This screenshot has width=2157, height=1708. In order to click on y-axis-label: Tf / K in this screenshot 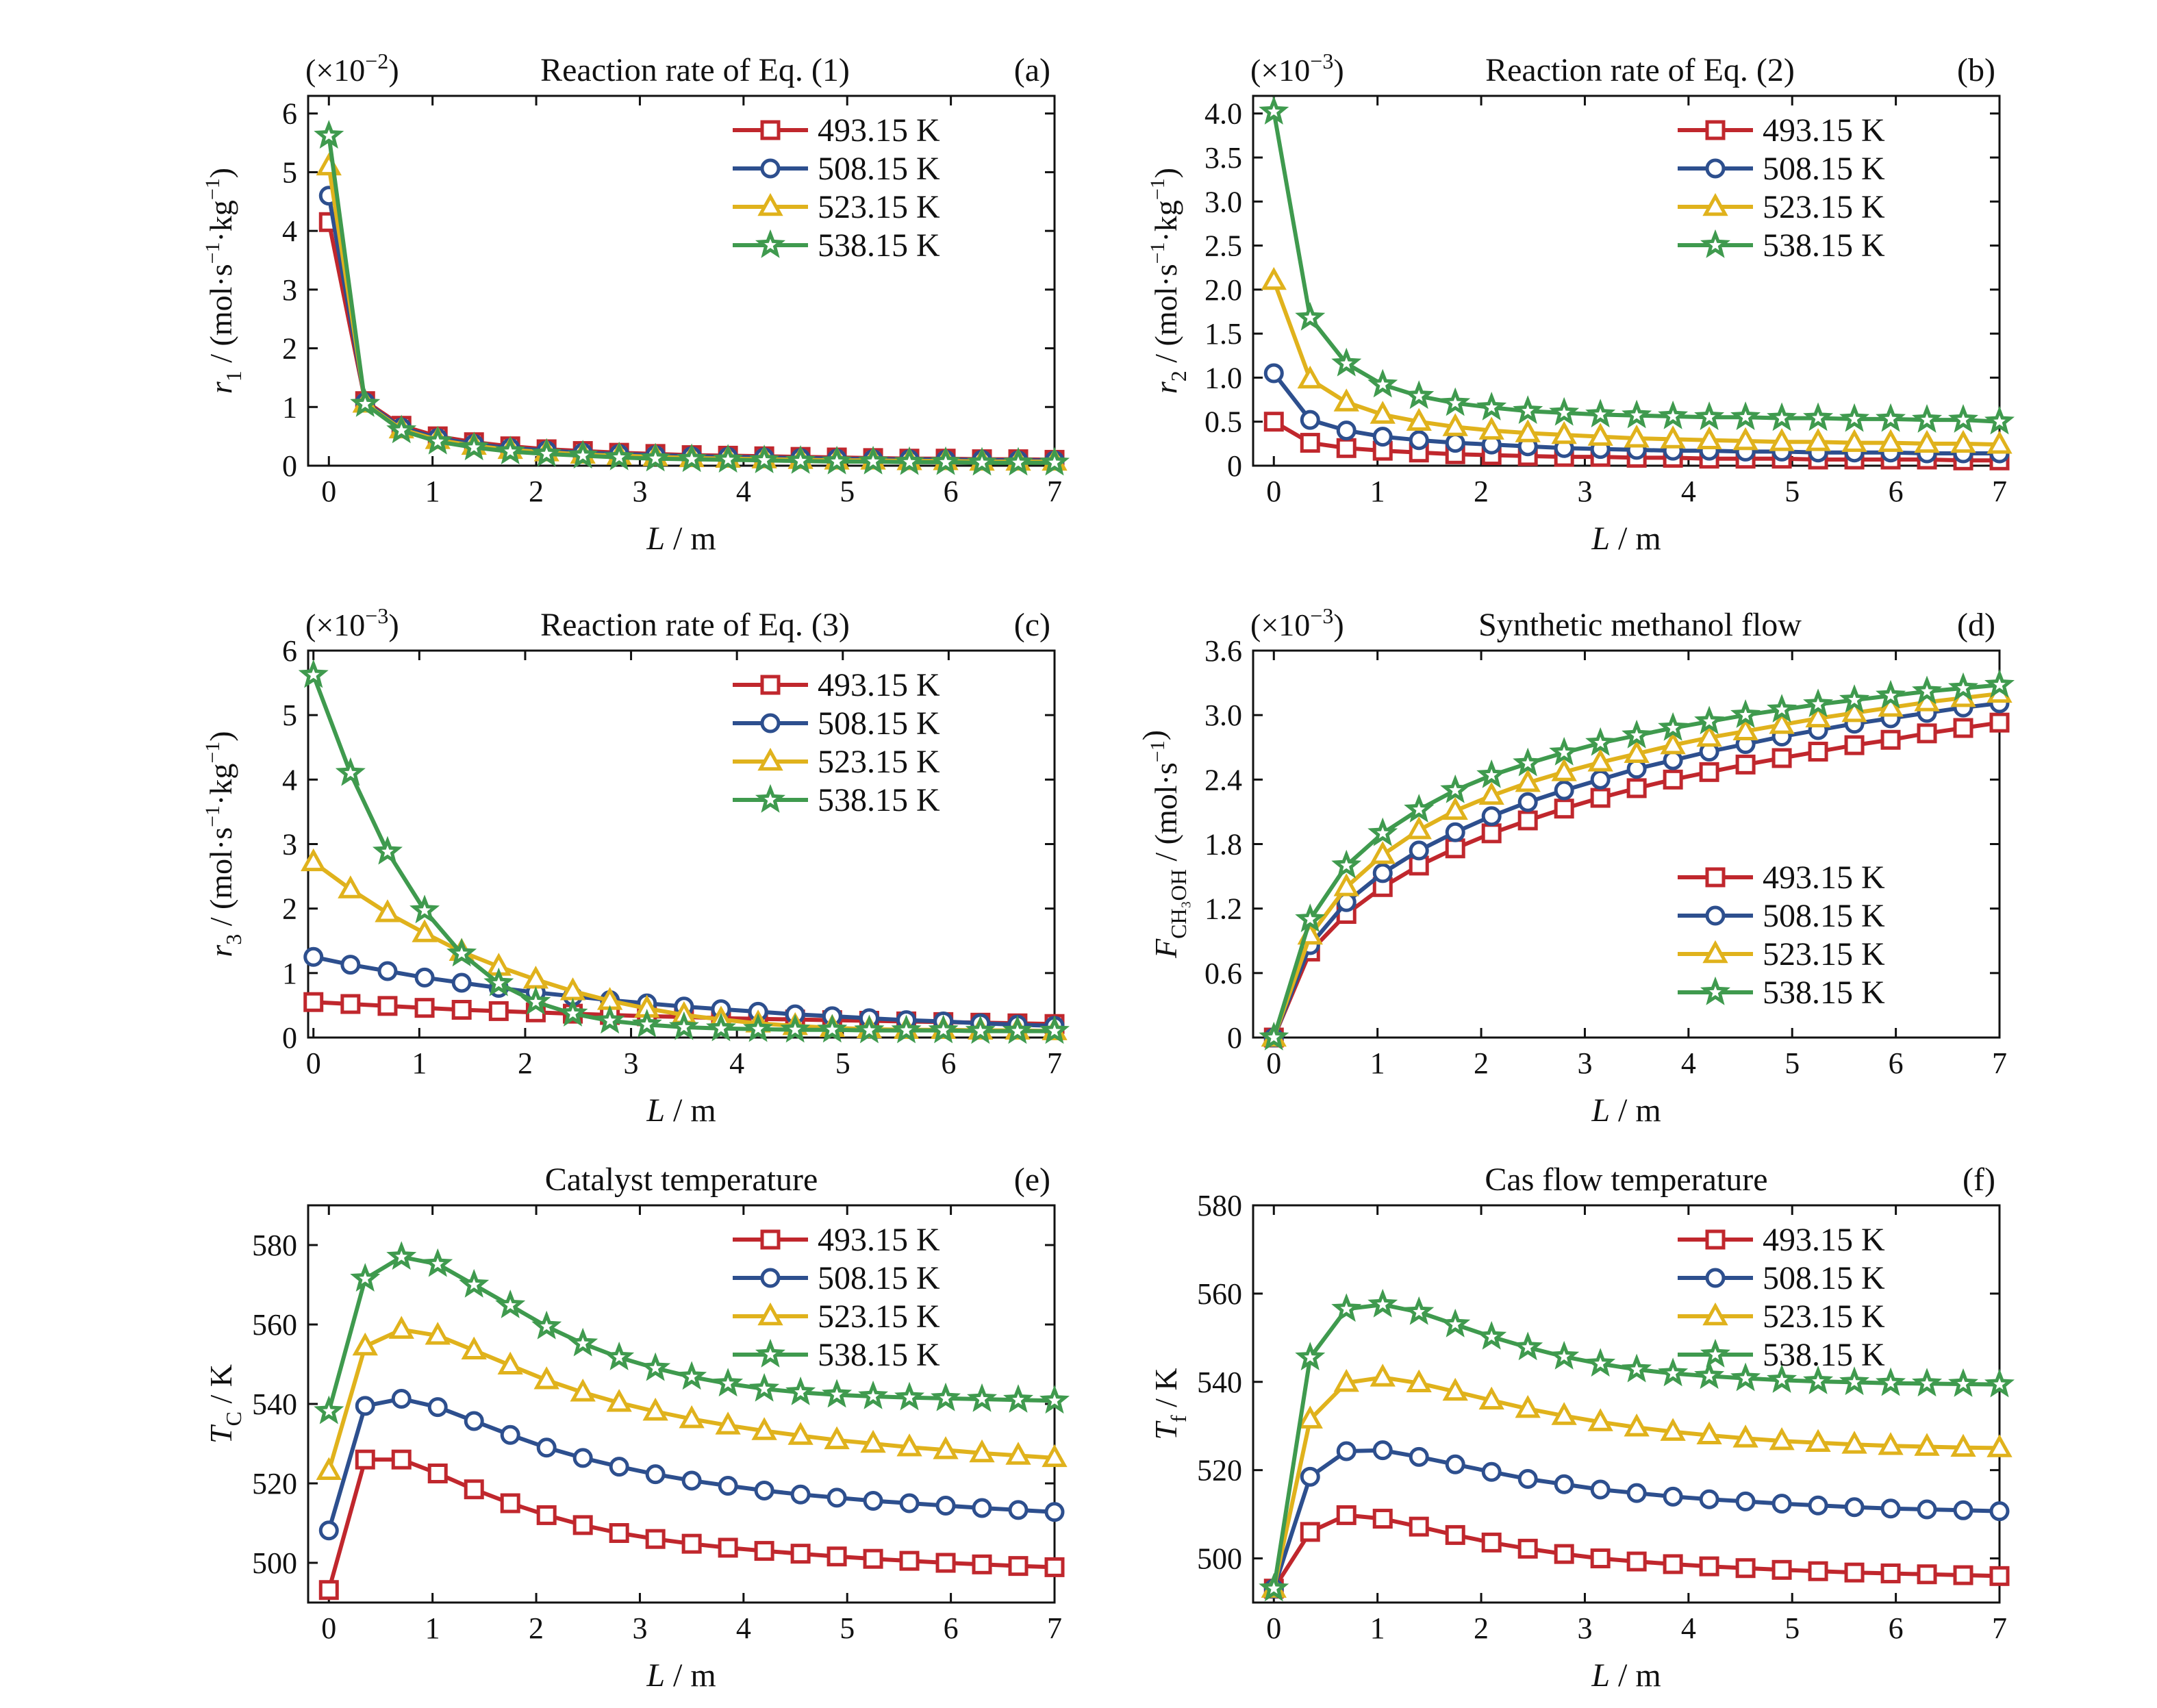, I will do `click(1169, 1404)`.